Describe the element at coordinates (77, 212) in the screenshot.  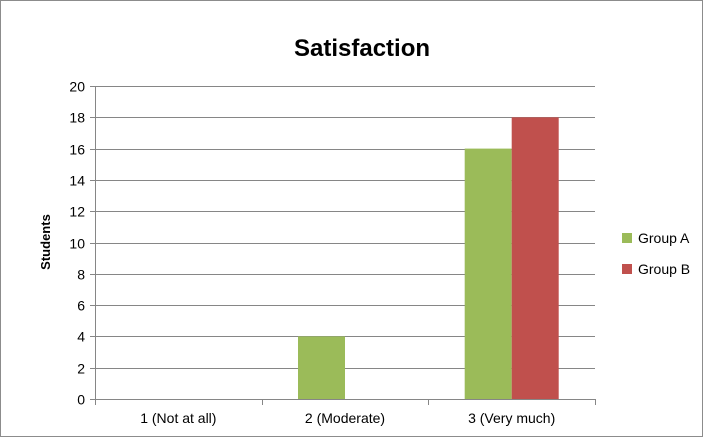
I see `y-tick-label: 12` at that location.